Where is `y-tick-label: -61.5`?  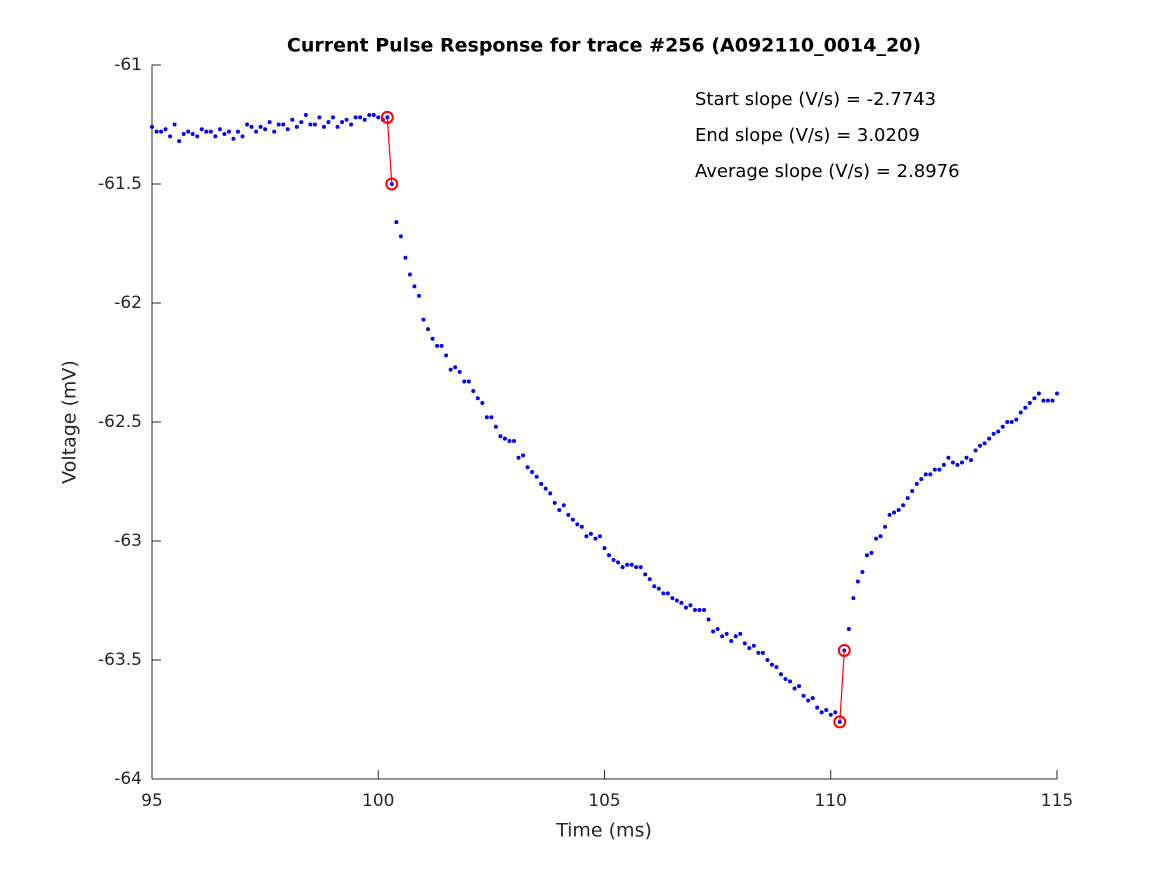 y-tick-label: -61.5 is located at coordinates (120, 184).